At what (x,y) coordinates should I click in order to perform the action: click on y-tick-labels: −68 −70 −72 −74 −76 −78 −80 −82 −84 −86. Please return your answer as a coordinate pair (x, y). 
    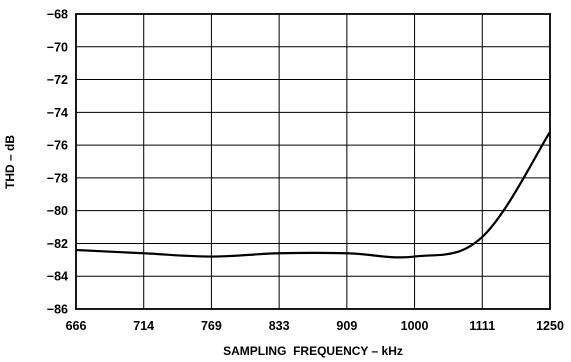
    Looking at the image, I should click on (57, 162).